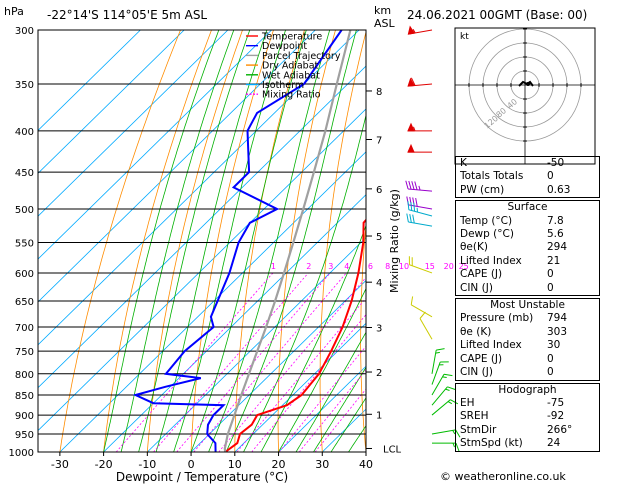 This screenshot has width=629, height=486. What do you see at coordinates (379, 237) in the screenshot?
I see `height-tick-label: 5` at bounding box center [379, 237].